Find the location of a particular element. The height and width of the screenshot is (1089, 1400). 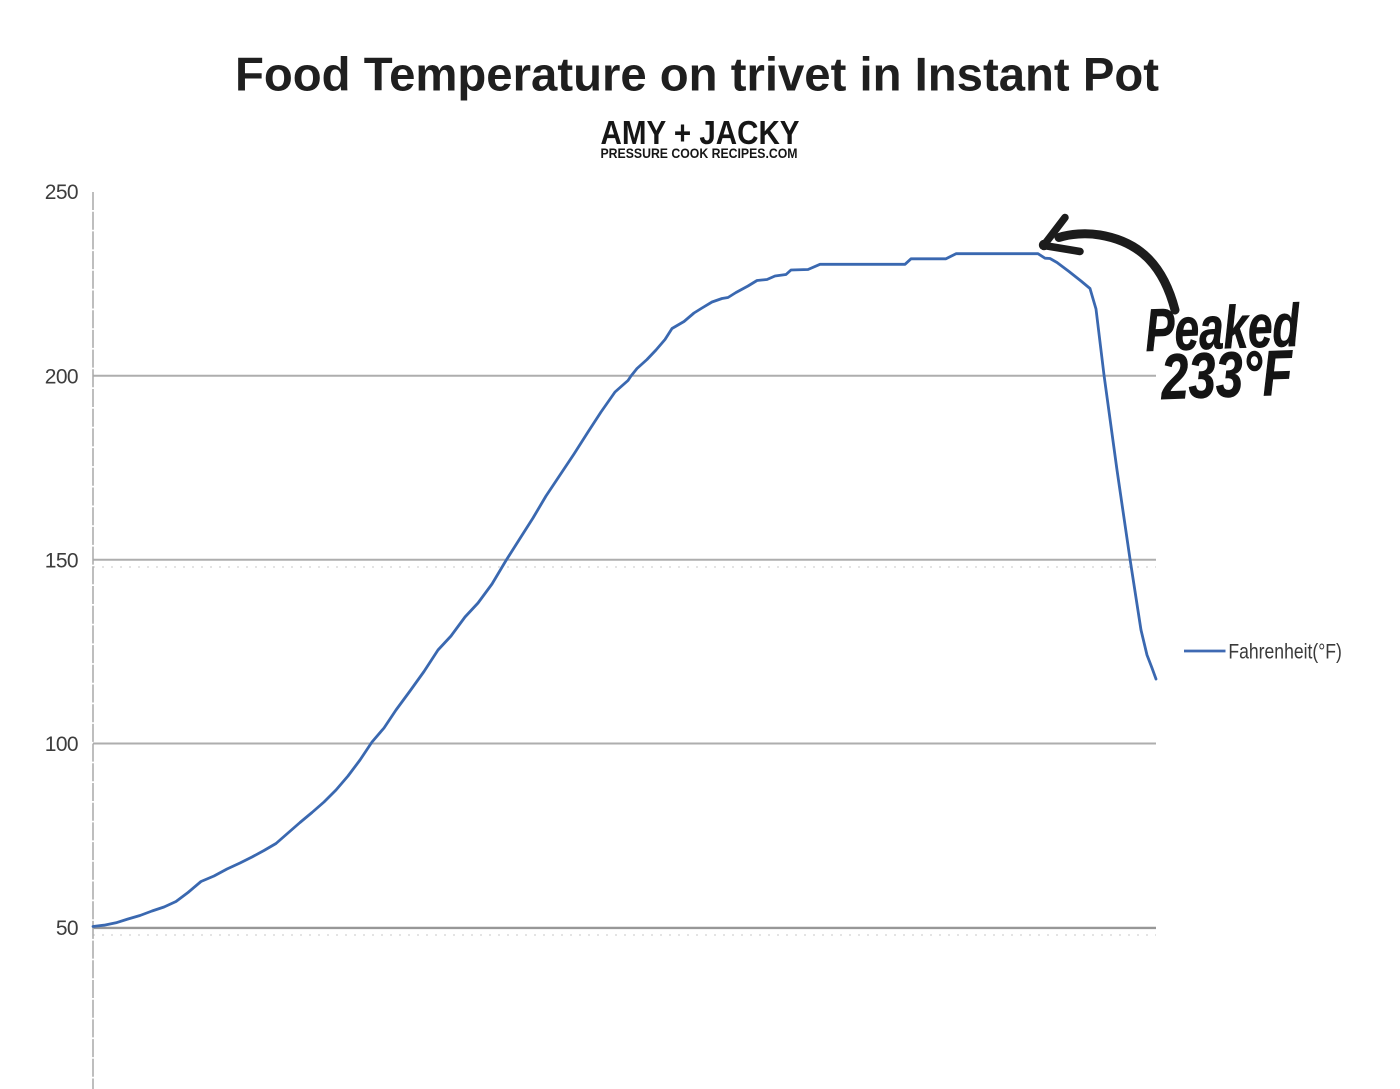

svg-text: 233°F is located at coordinates (1227, 374).